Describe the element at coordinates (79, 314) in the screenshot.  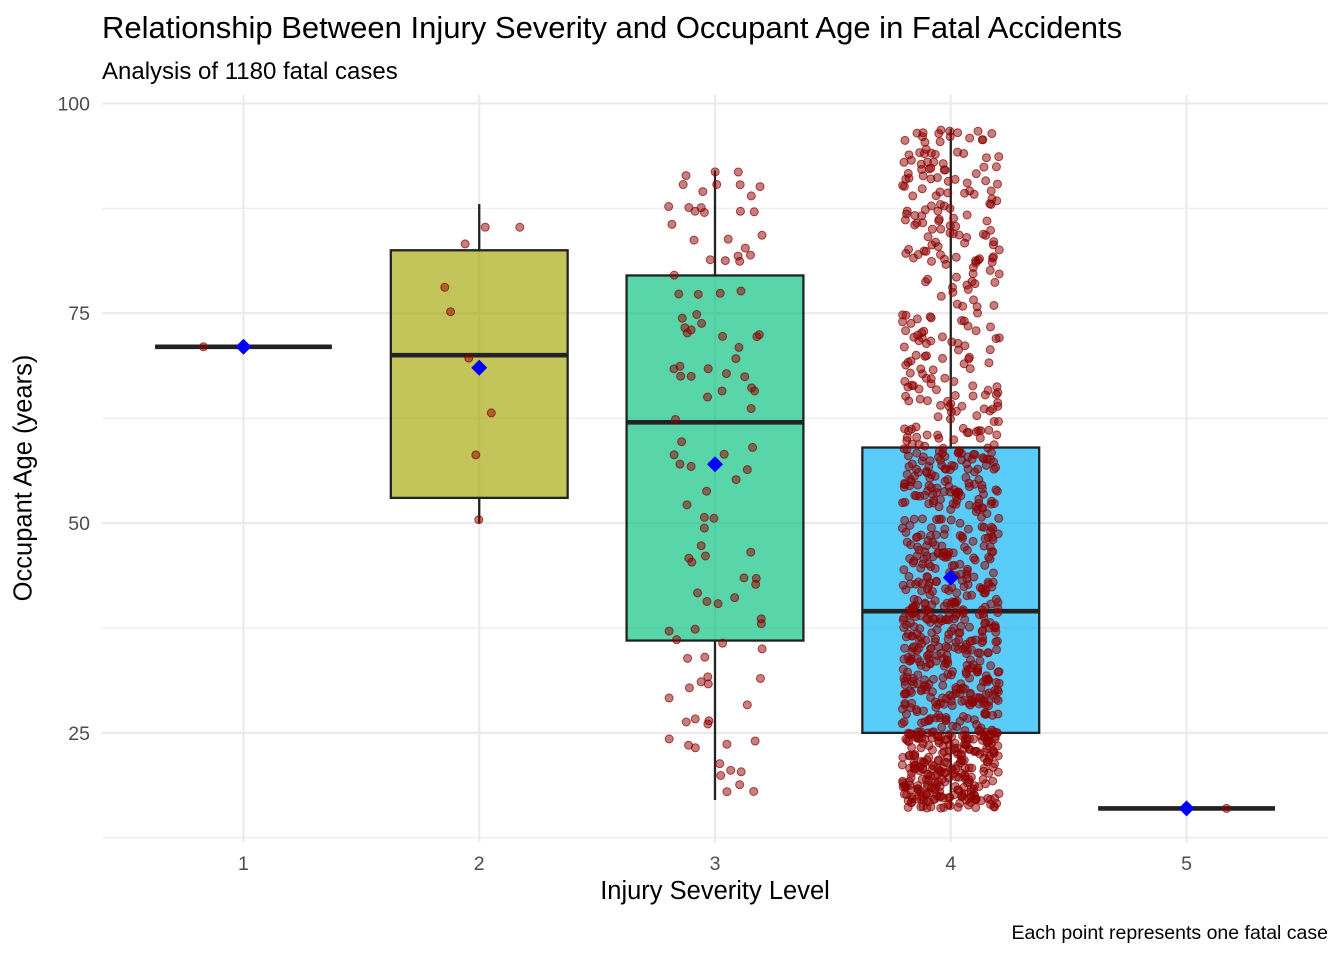
I see `y-tick-label: 75` at that location.